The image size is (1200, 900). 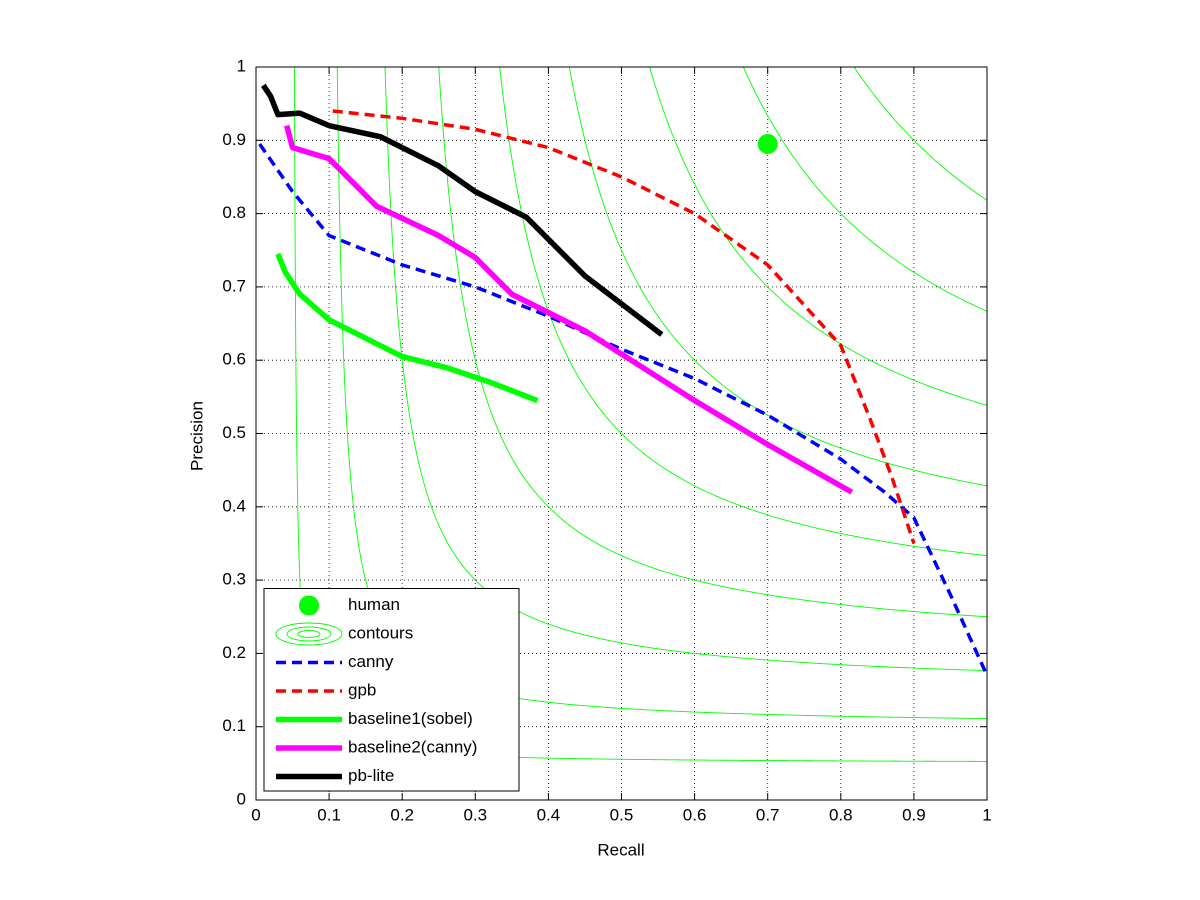 I want to click on x-tick-label: 0, so click(x=255, y=814).